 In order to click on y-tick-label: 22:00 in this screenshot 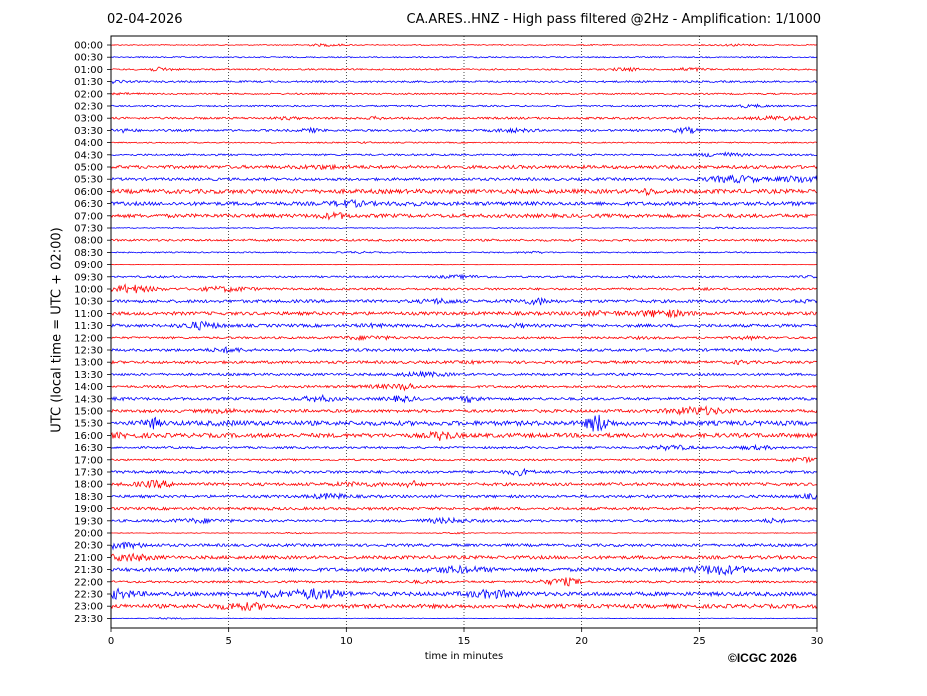, I will do `click(88, 582)`.